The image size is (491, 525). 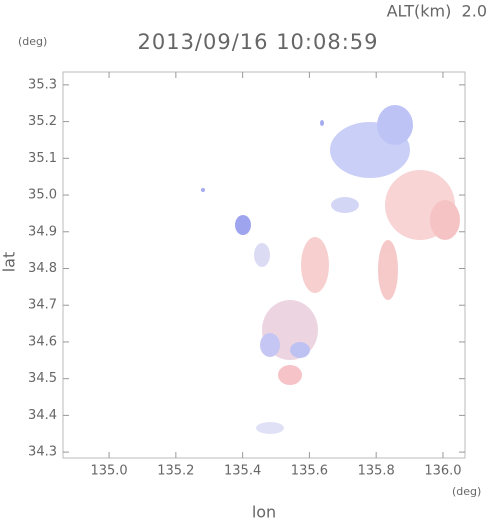 What do you see at coordinates (257, 42) in the screenshot?
I see `chart-title: 2013/09/16 10:08:59` at bounding box center [257, 42].